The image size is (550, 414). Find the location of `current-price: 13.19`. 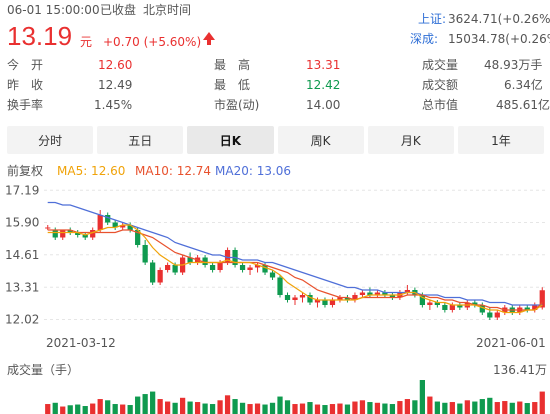

current-price: 13.19 is located at coordinates (40, 36).